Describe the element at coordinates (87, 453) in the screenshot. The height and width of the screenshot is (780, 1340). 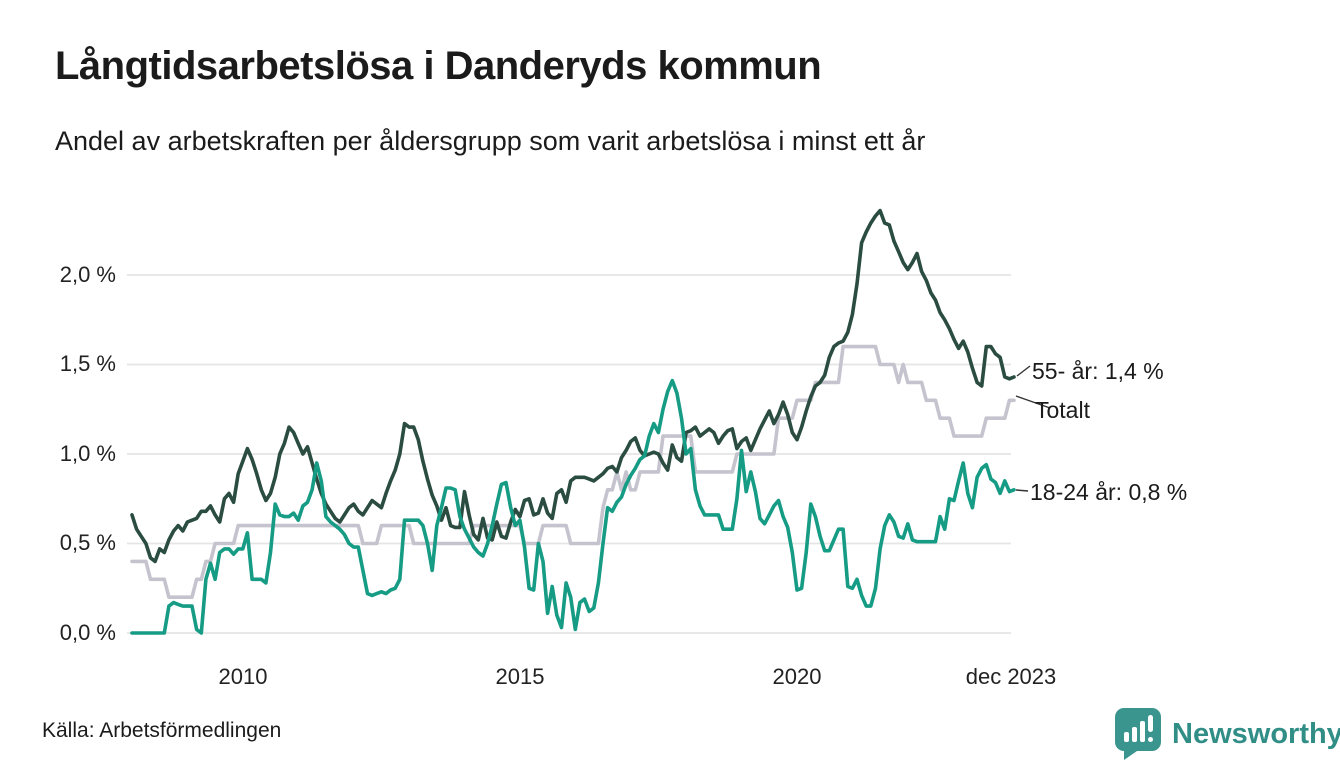
I see `y-tick-1-0: 1,0 %` at that location.